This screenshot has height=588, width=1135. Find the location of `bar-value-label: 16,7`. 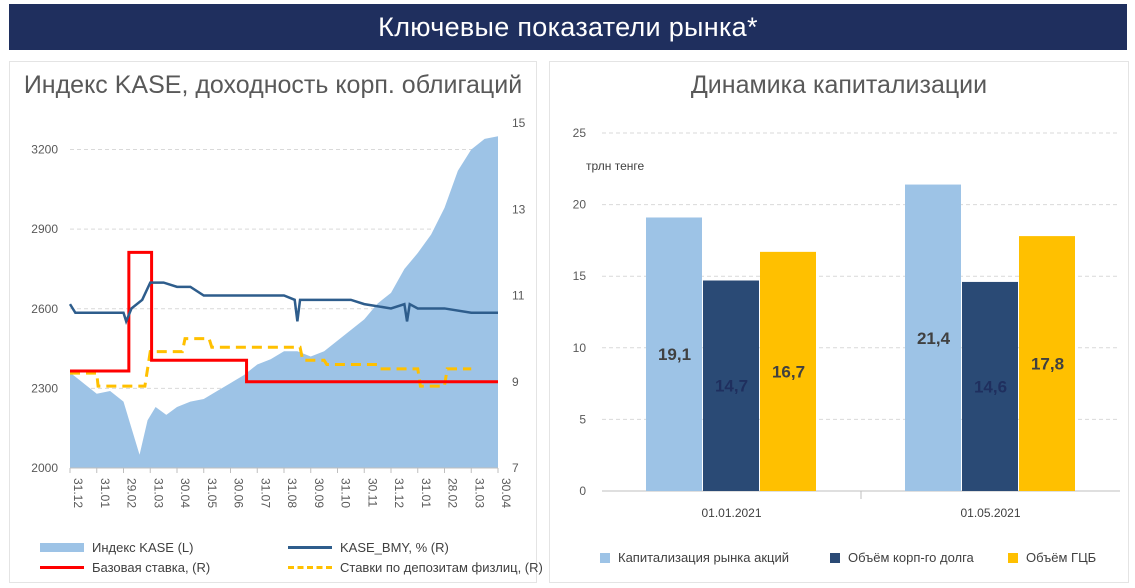

bar-value-label: 16,7 is located at coordinates (788, 371).